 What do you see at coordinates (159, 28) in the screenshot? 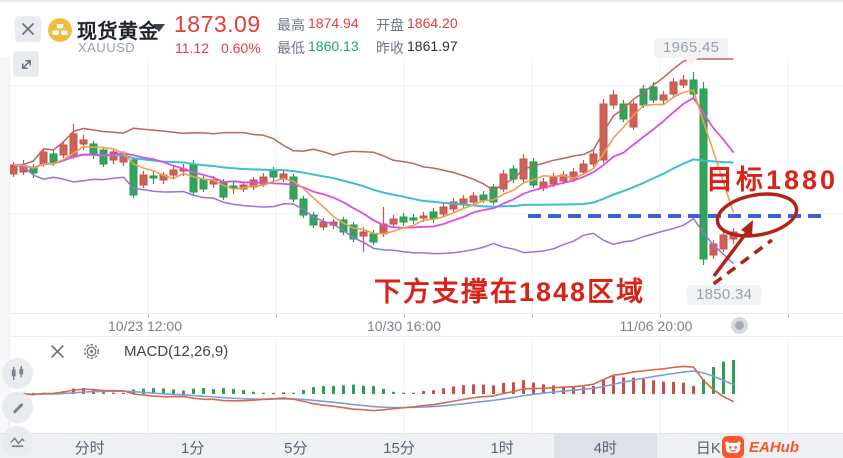
I see `chevron-down-icon` at bounding box center [159, 28].